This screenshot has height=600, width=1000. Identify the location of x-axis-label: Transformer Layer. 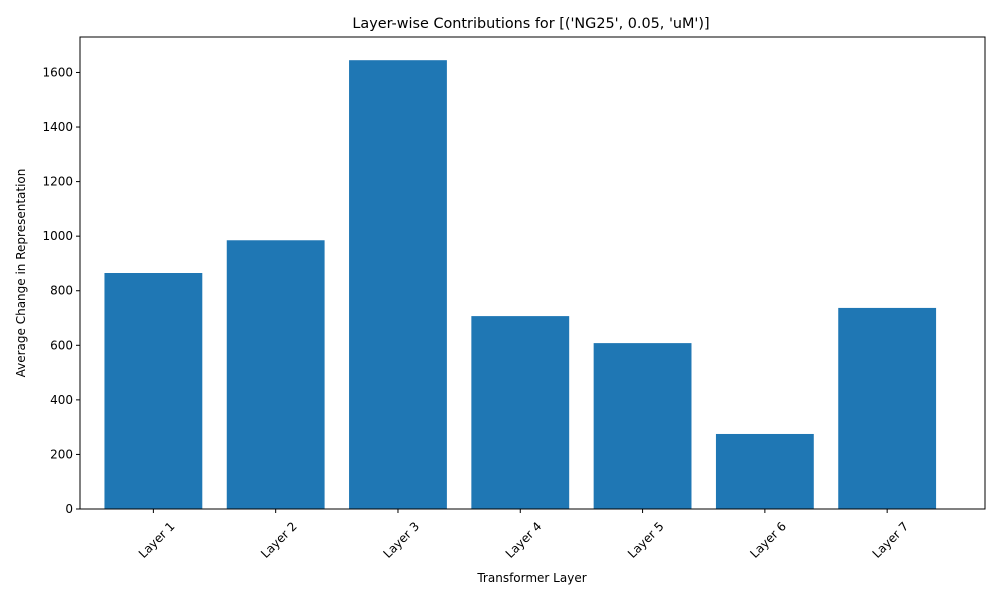
(531, 578).